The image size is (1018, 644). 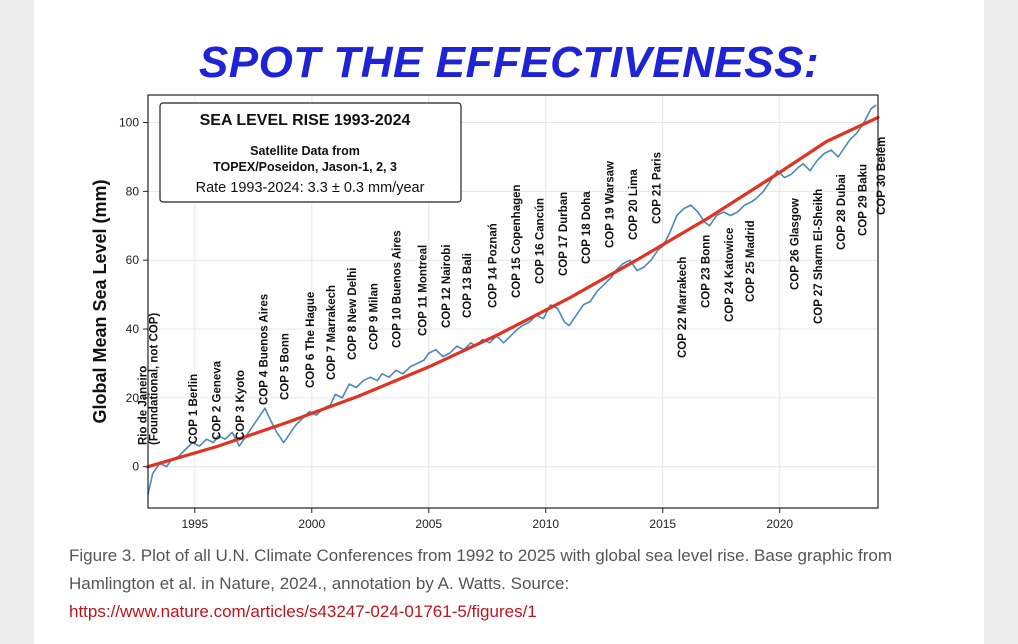 I want to click on cop-annotation: COP 23 Bonn, so click(x=707, y=271).